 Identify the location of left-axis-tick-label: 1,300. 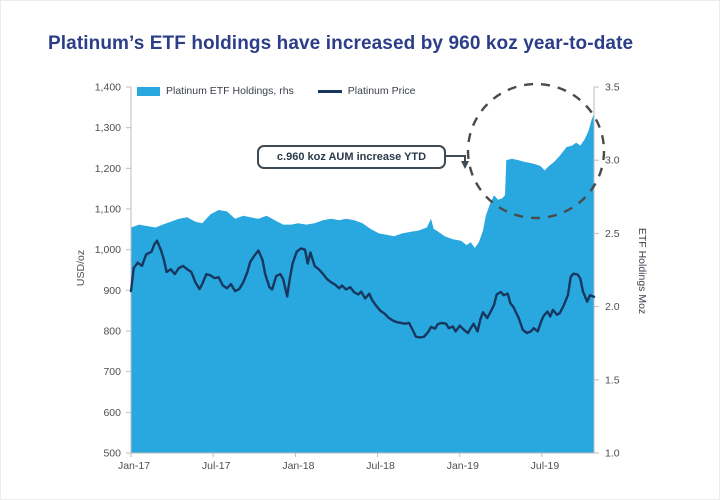
(108, 128).